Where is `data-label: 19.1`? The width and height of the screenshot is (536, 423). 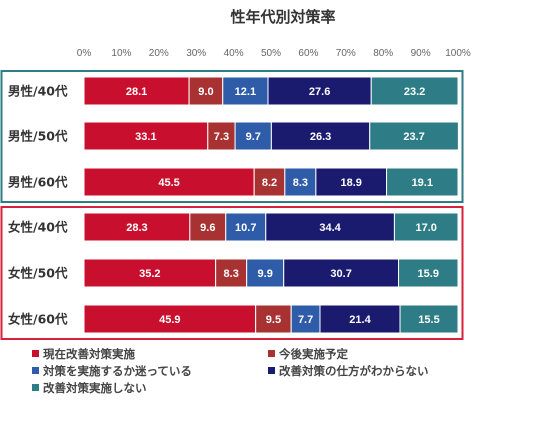 data-label: 19.1 is located at coordinates (422, 183).